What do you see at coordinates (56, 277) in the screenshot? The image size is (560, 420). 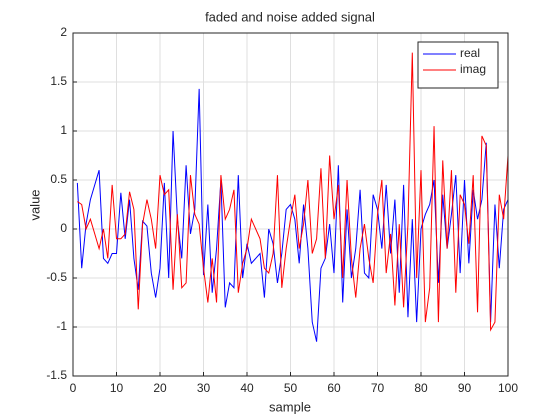 I see `y-tick-label: -0.5` at bounding box center [56, 277].